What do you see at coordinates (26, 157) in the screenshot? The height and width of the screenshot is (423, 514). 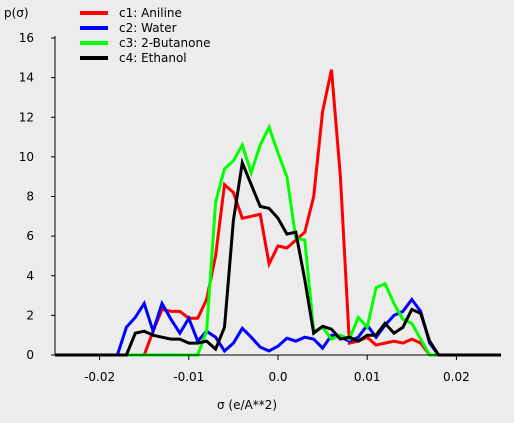 I see `y-tick-label: 10` at bounding box center [26, 157].